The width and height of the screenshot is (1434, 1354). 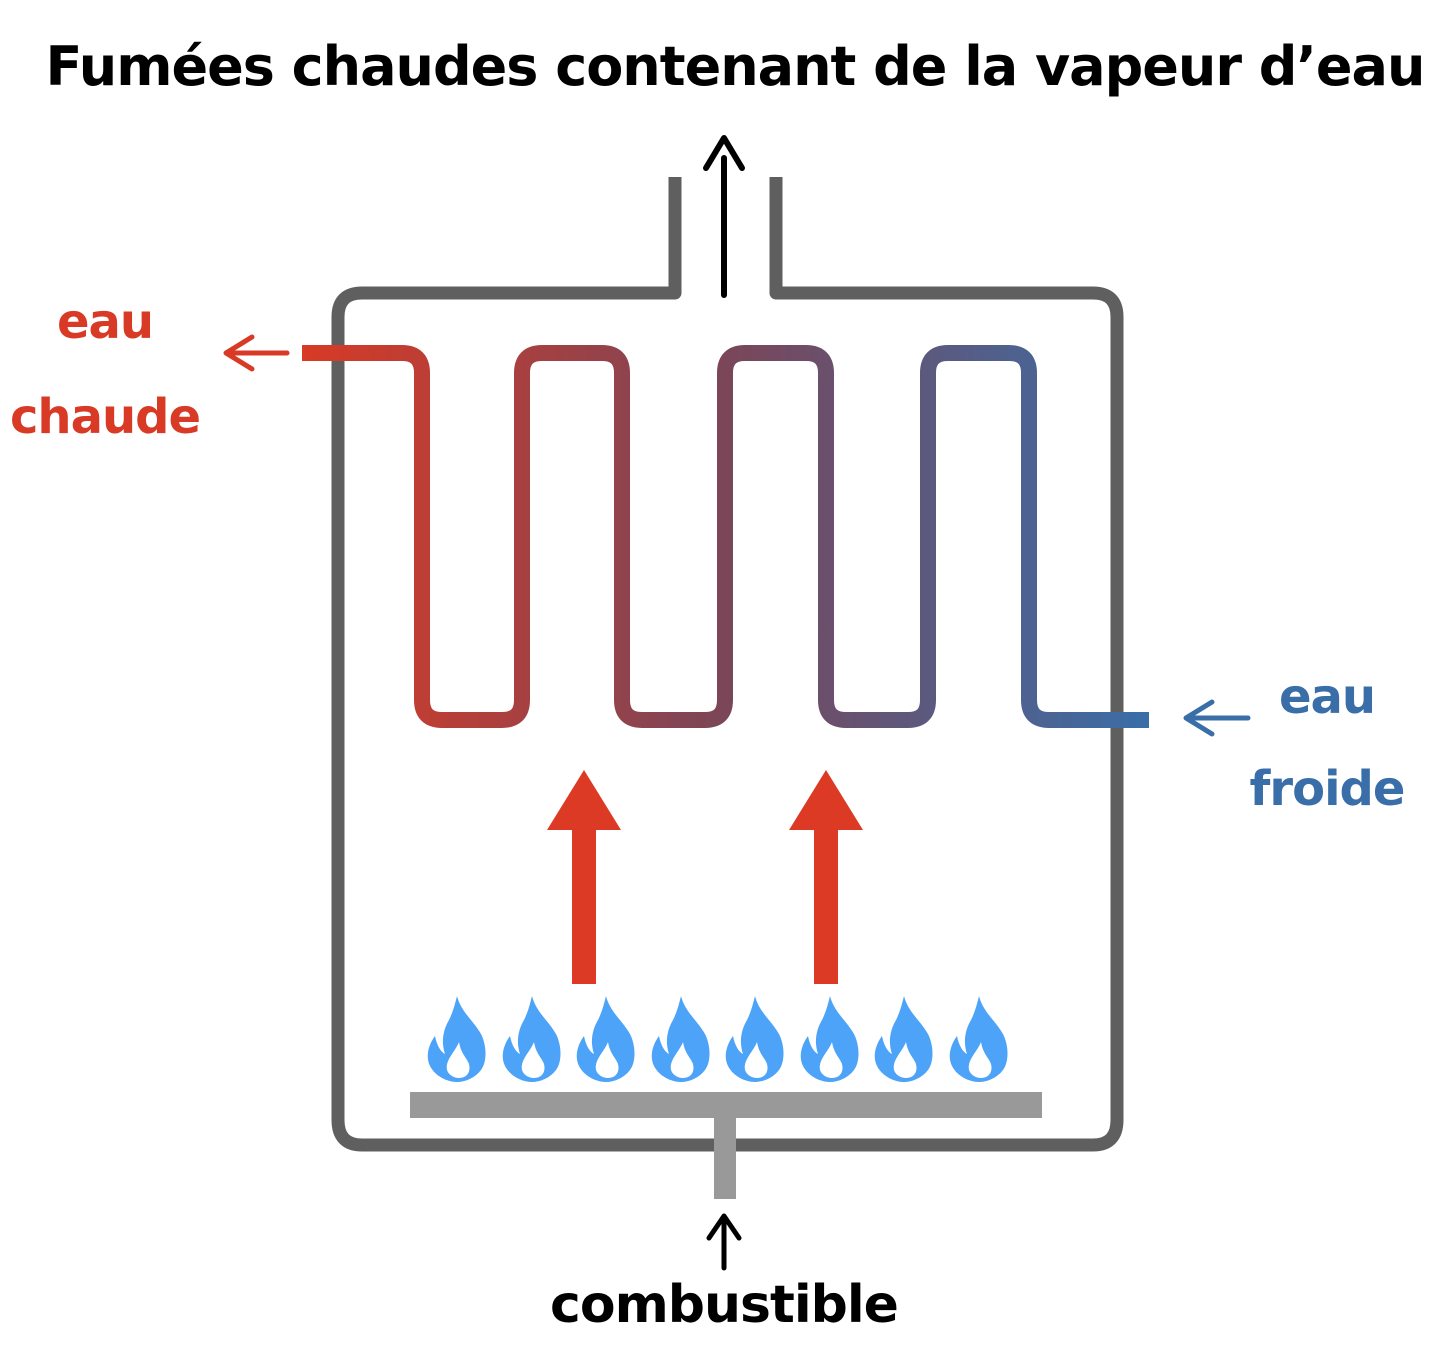 What do you see at coordinates (726, 1145) in the screenshot?
I see `burner` at bounding box center [726, 1145].